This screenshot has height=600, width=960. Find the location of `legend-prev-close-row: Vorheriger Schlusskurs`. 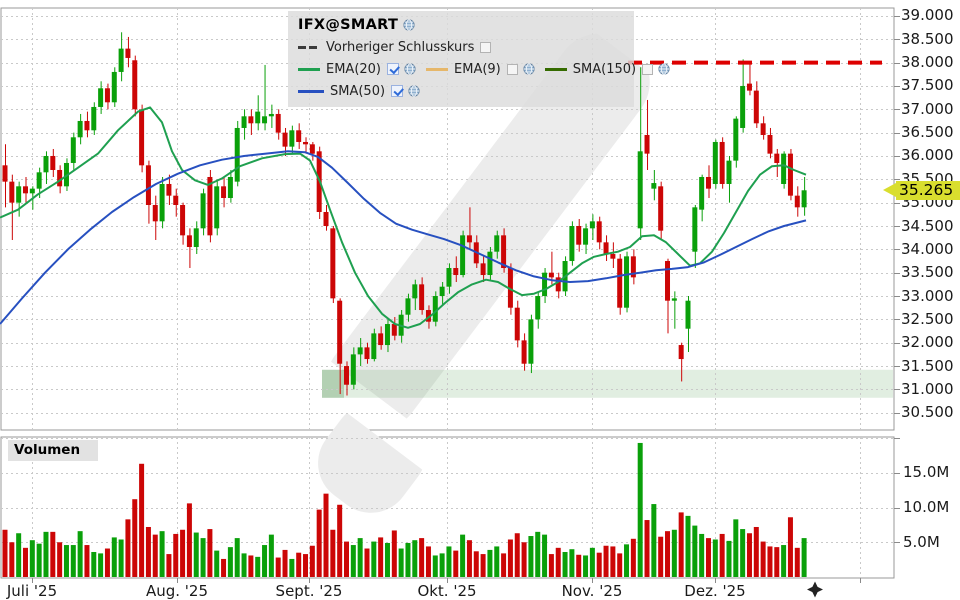

legend-prev-close-row: Vorheriger Schlusskurs is located at coordinates (462, 47).